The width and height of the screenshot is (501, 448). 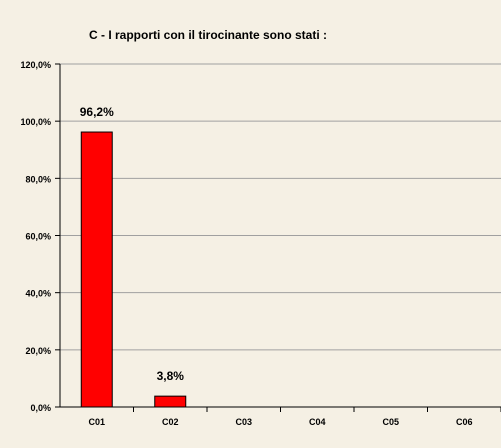 I want to click on bar-c02, so click(x=170, y=401).